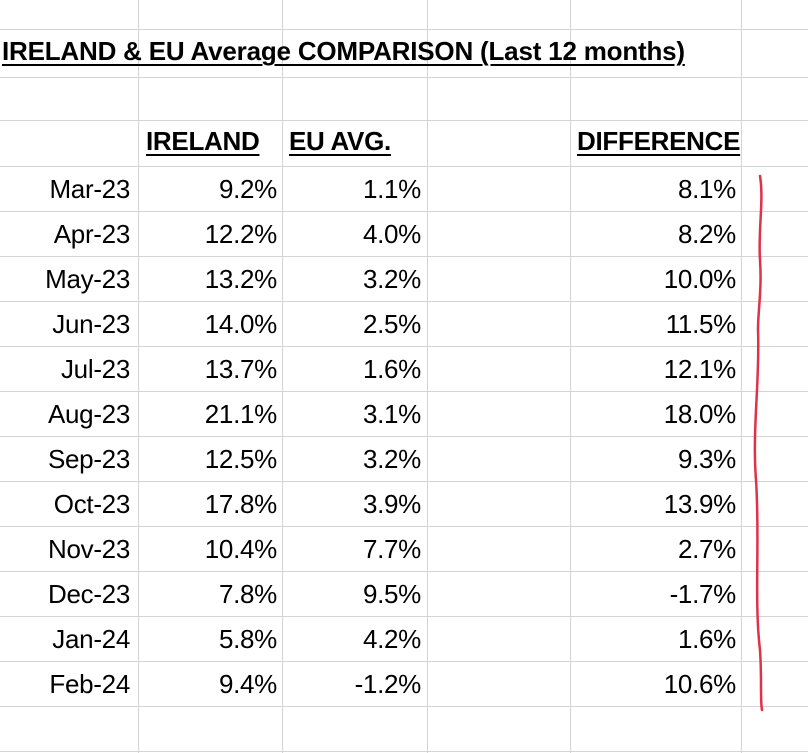 This screenshot has height=753, width=808. Describe the element at coordinates (391, 324) in the screenshot. I see `eu-avg-cell: 2.5%` at that location.